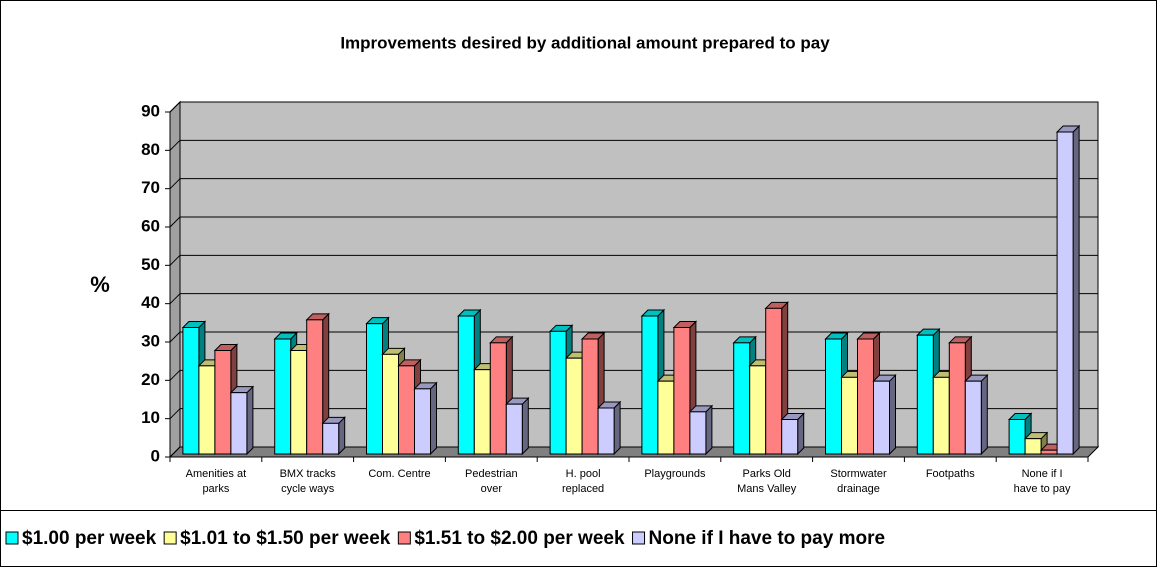 The height and width of the screenshot is (572, 1157). What do you see at coordinates (285, 538) in the screenshot?
I see `legend-label: $1.01 to $1.50 per week` at bounding box center [285, 538].